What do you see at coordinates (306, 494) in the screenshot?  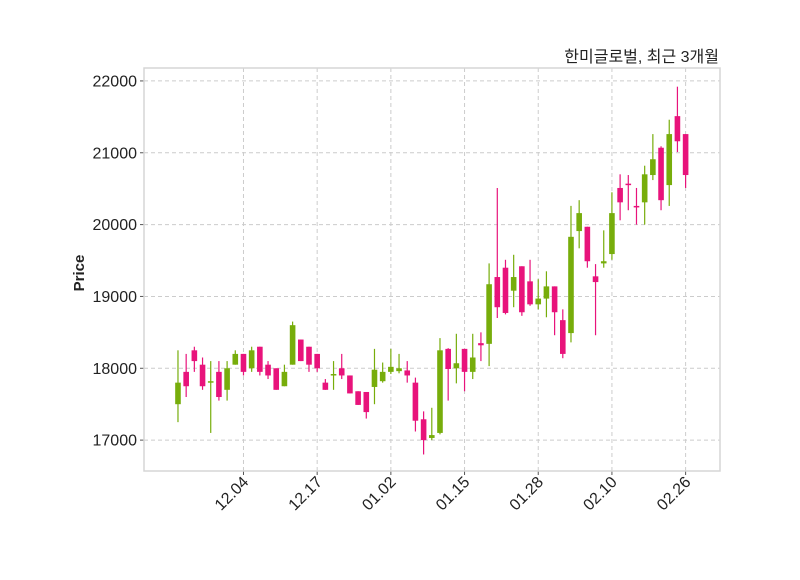 I see `x-tick-label: 12.17` at bounding box center [306, 494].